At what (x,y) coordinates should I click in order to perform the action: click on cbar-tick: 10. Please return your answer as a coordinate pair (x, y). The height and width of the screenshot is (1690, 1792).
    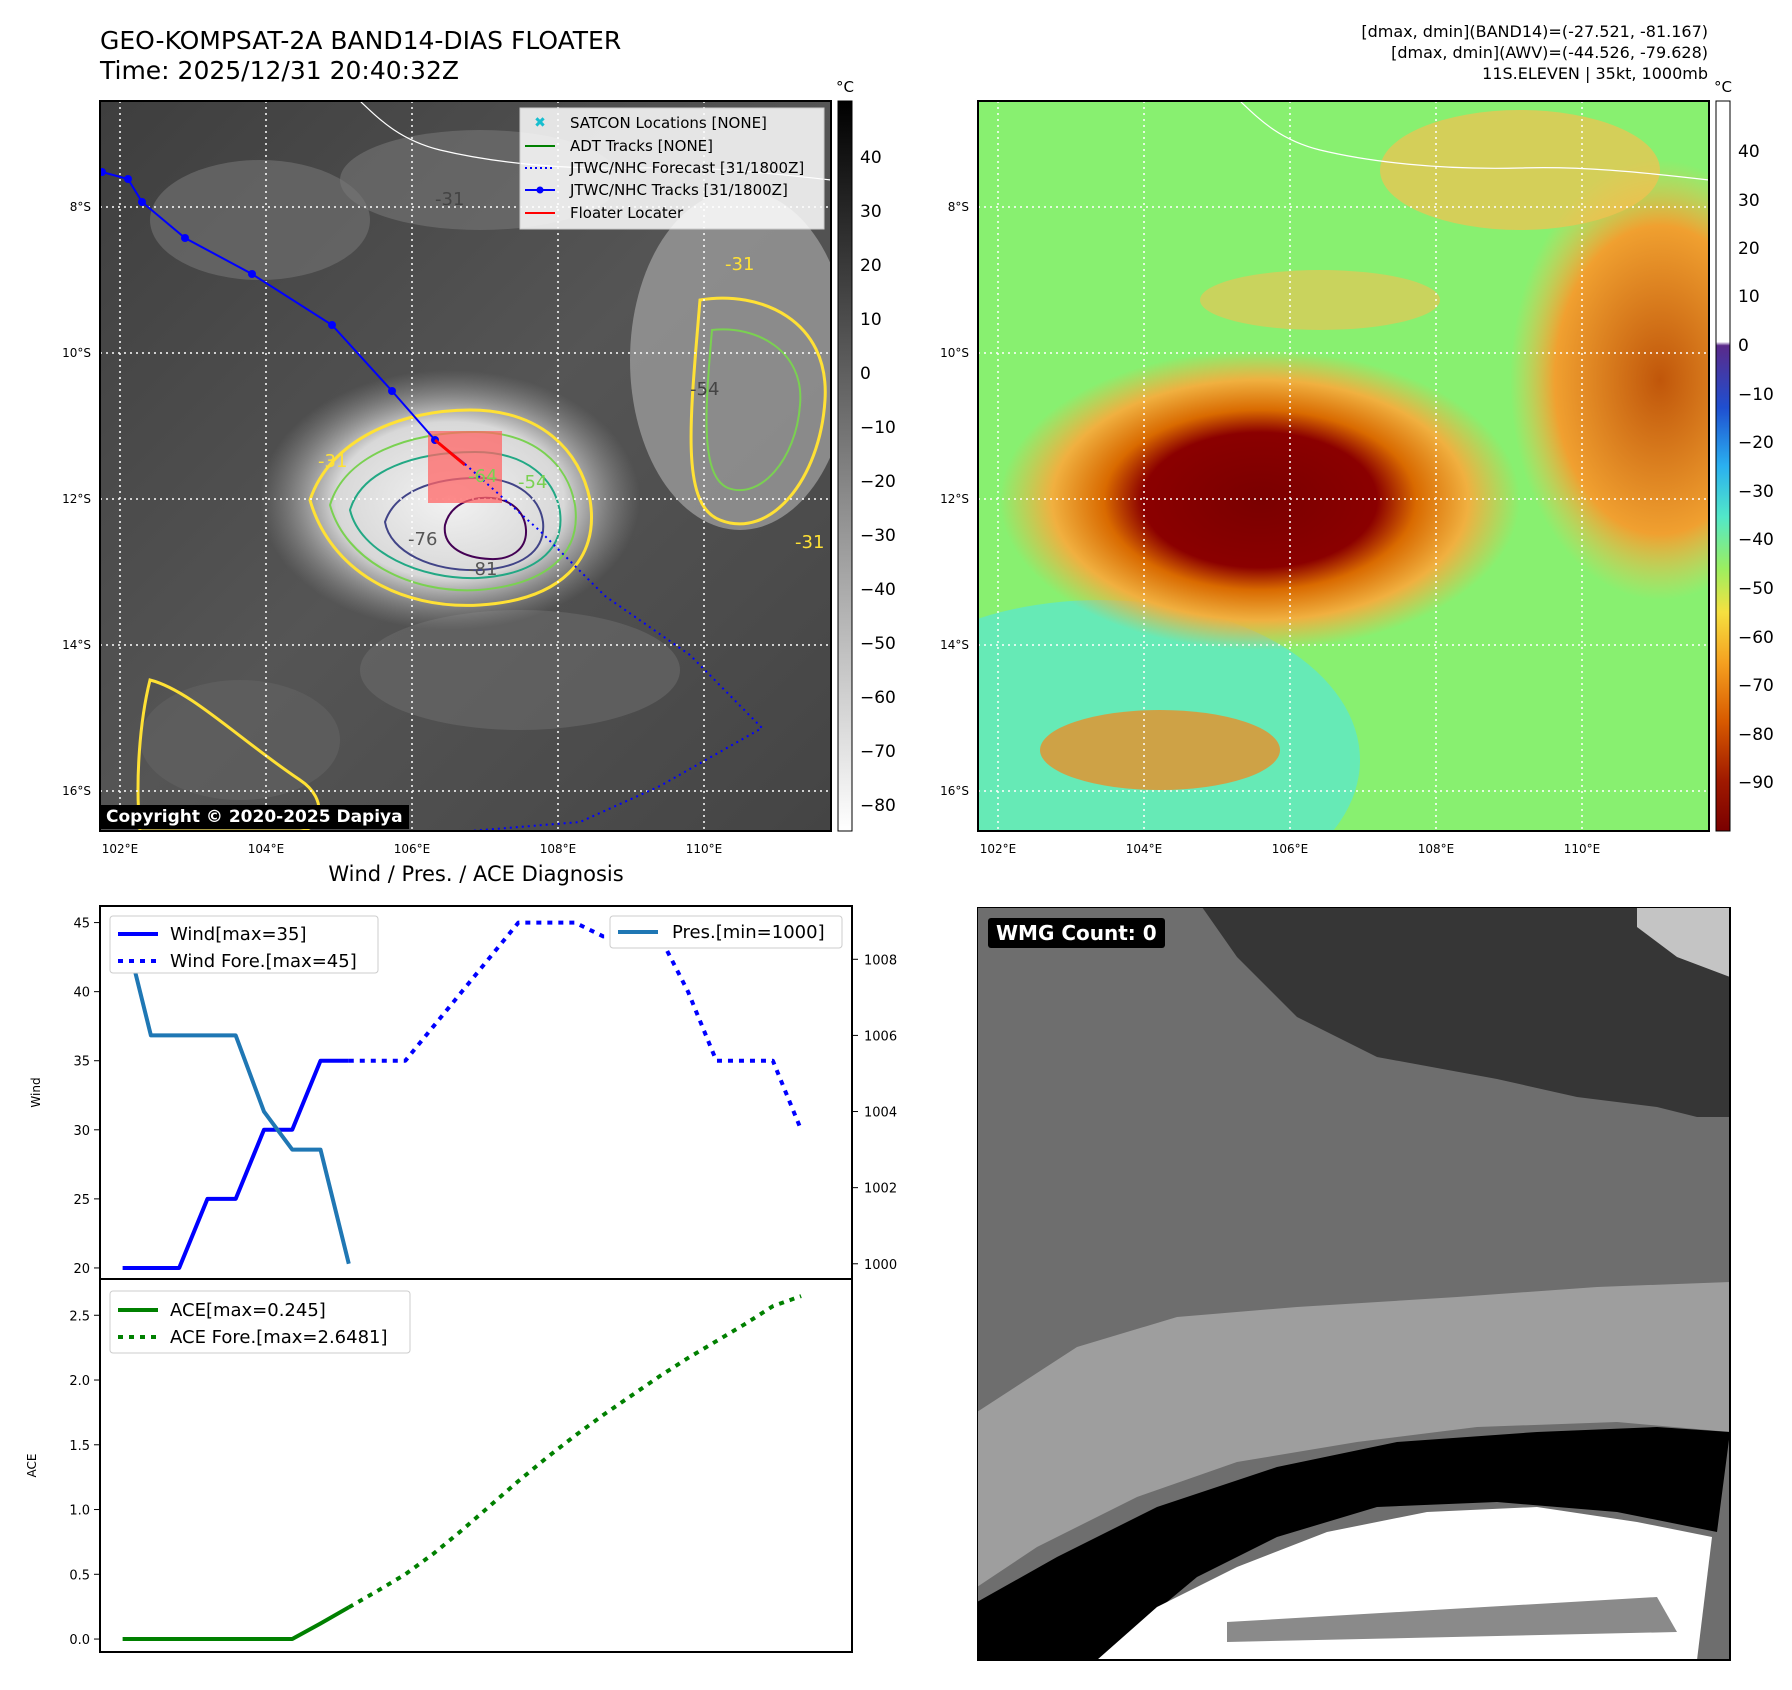
    Looking at the image, I should click on (1749, 297).